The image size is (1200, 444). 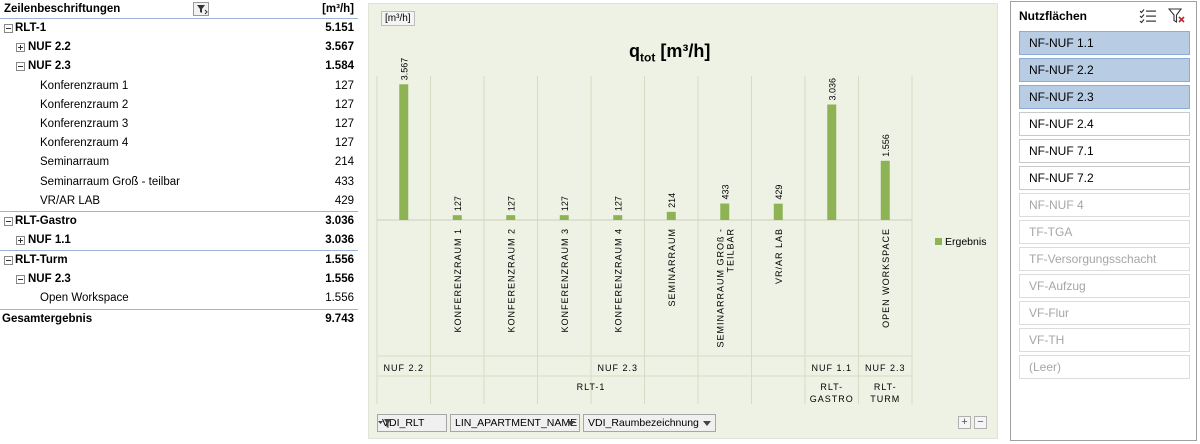 What do you see at coordinates (344, 162) in the screenshot?
I see `pivot-row-value: 214` at bounding box center [344, 162].